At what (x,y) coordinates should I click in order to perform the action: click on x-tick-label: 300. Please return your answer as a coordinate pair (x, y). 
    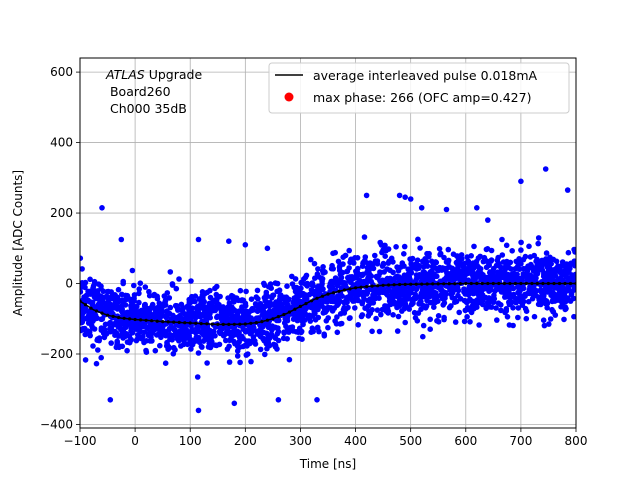
    Looking at the image, I should click on (300, 441).